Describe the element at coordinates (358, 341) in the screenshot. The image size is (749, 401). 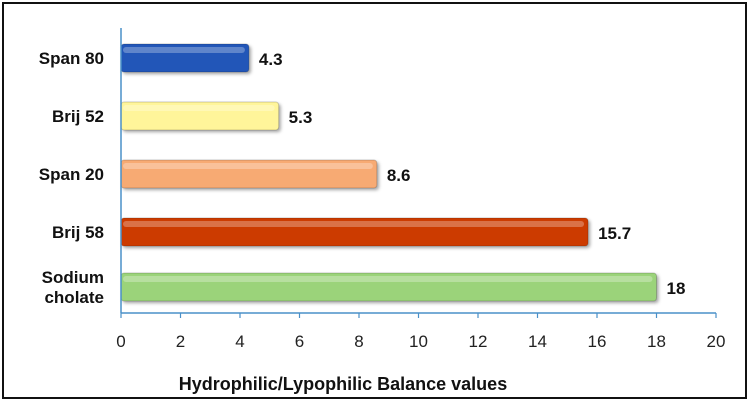
I see `x-tick-label: 8` at that location.